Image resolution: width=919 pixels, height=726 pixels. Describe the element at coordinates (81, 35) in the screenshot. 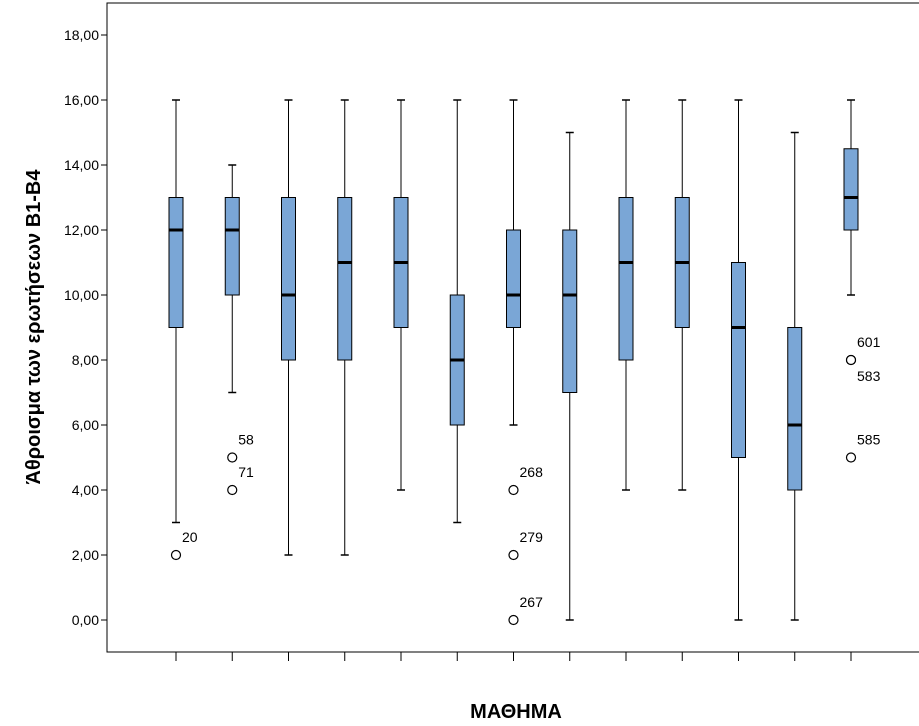

I see `y-tick-label: 18,00` at that location.